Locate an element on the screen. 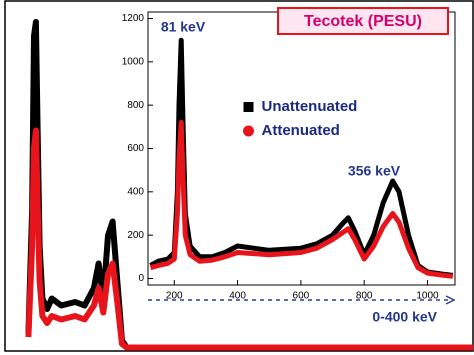 The image size is (474, 355). legend-label: Unattenuated is located at coordinates (310, 106).